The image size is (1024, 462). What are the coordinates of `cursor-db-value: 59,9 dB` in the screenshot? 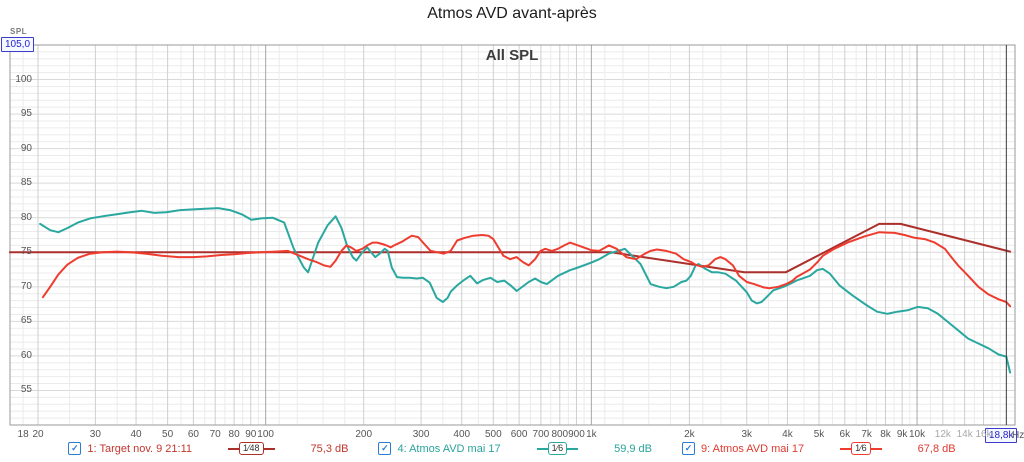 It's located at (633, 448).